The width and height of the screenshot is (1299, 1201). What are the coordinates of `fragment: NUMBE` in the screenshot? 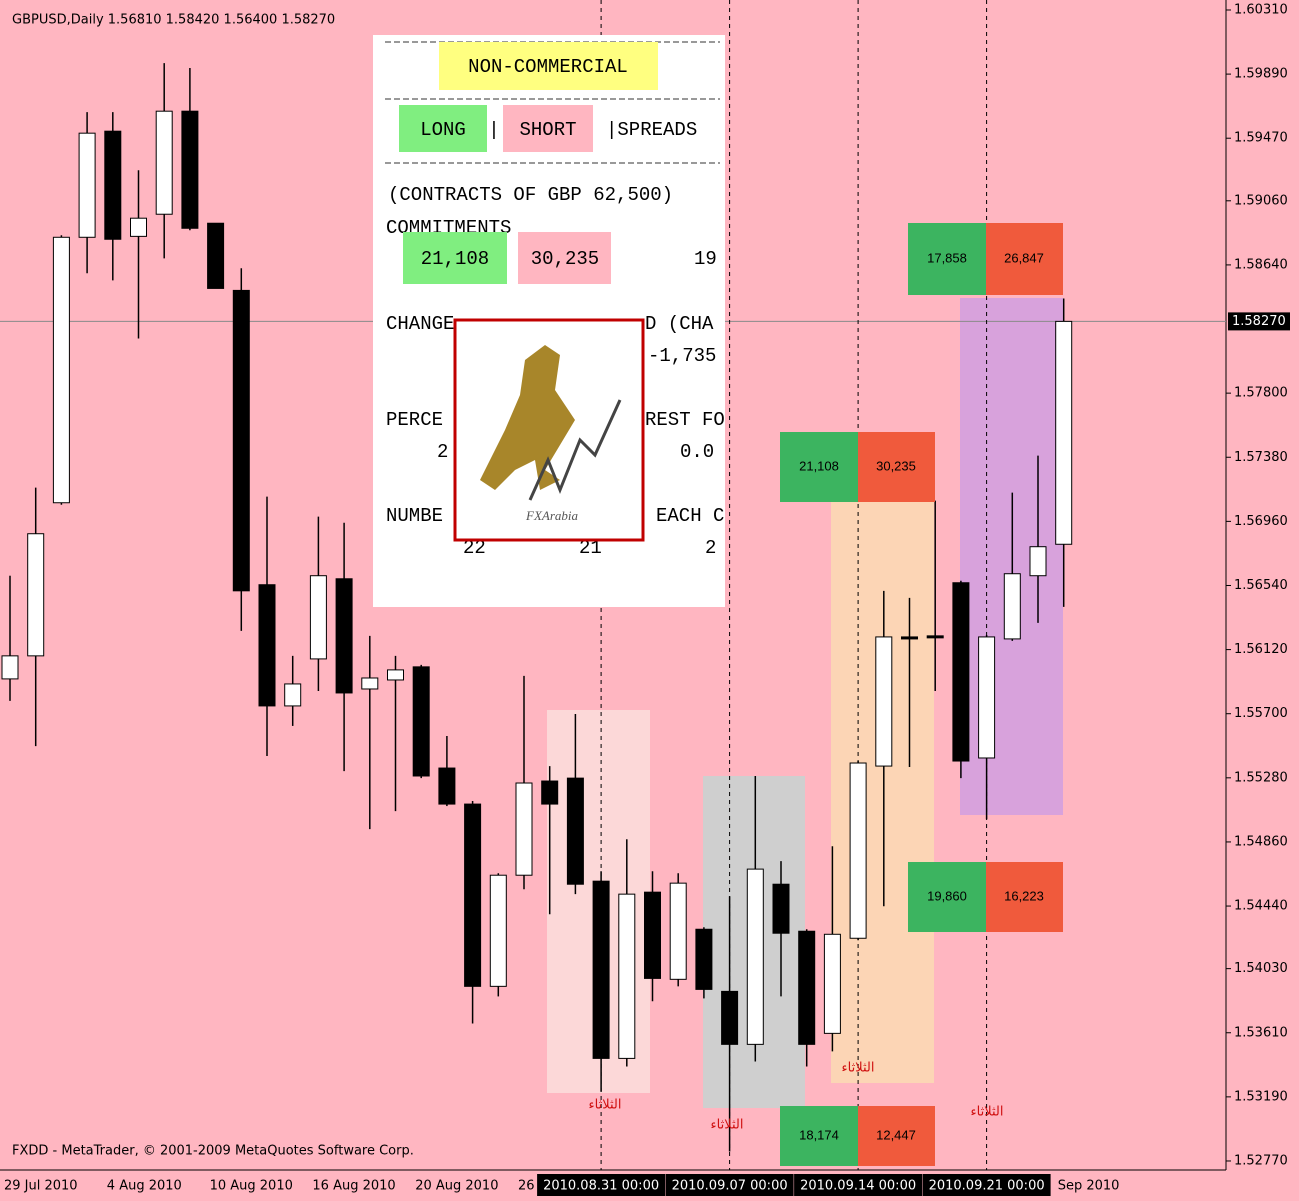 It's located at (414, 516).